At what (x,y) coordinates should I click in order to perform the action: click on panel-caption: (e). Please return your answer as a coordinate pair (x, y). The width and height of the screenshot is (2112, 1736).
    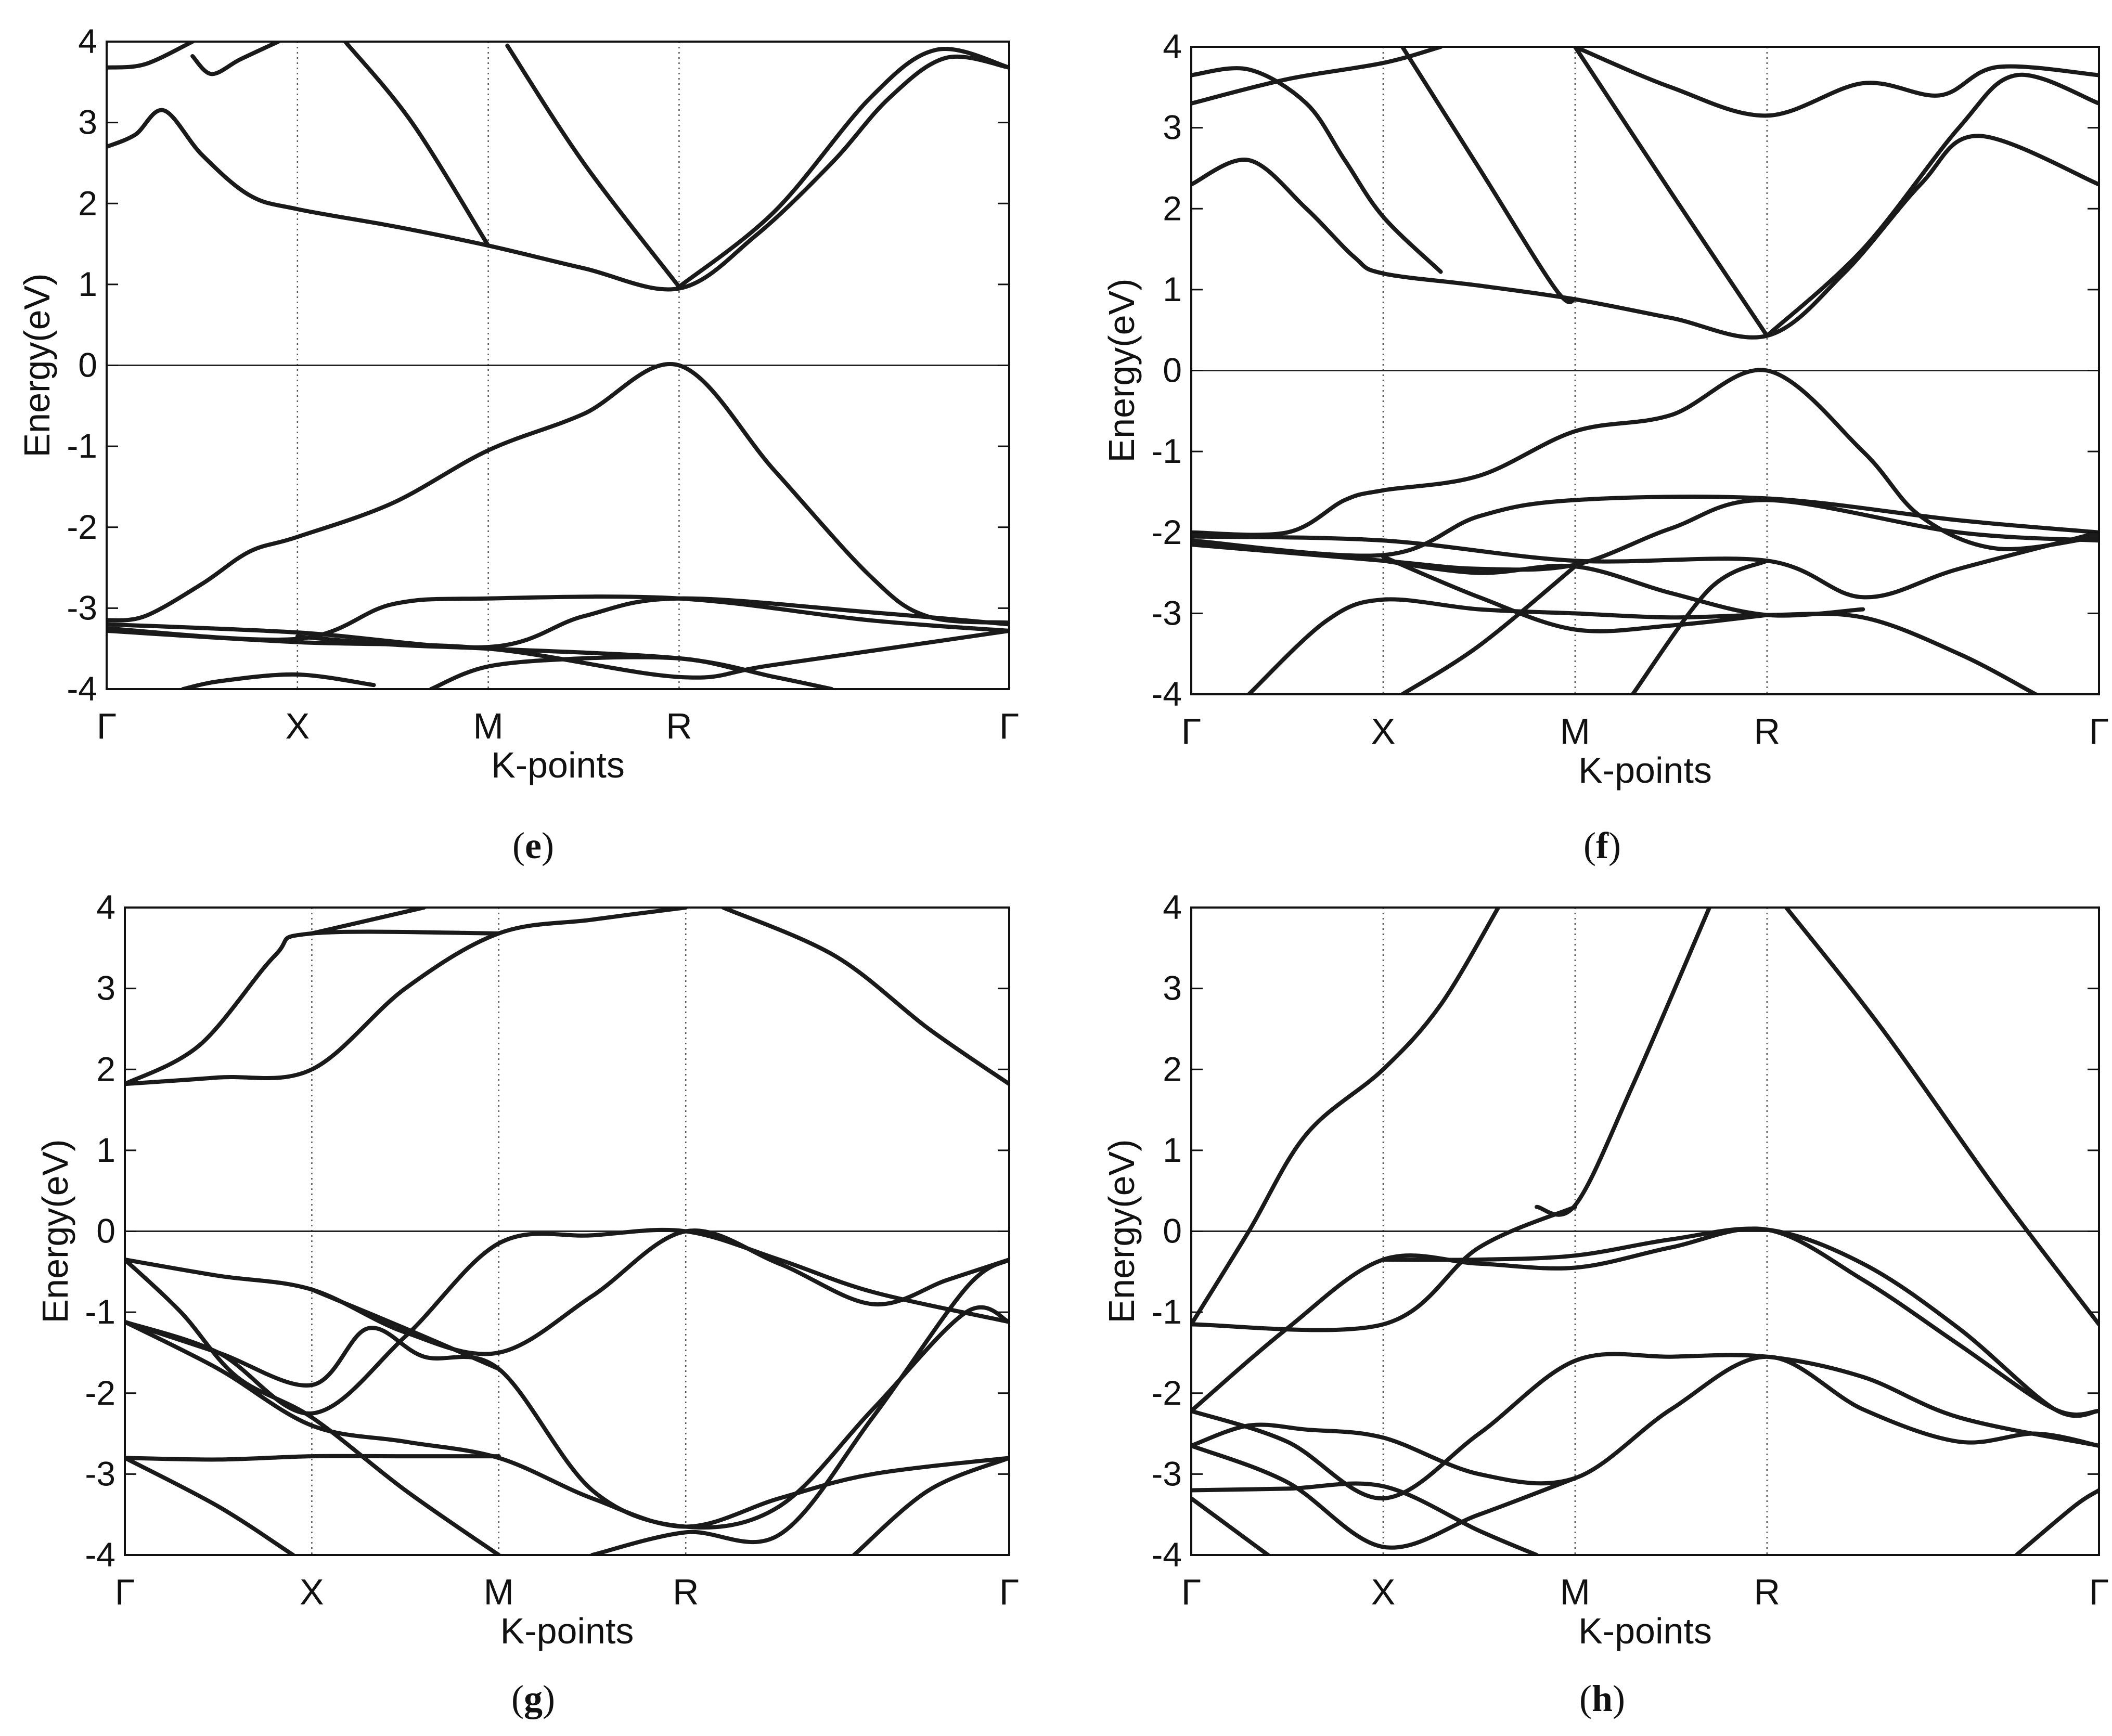
    Looking at the image, I should click on (533, 845).